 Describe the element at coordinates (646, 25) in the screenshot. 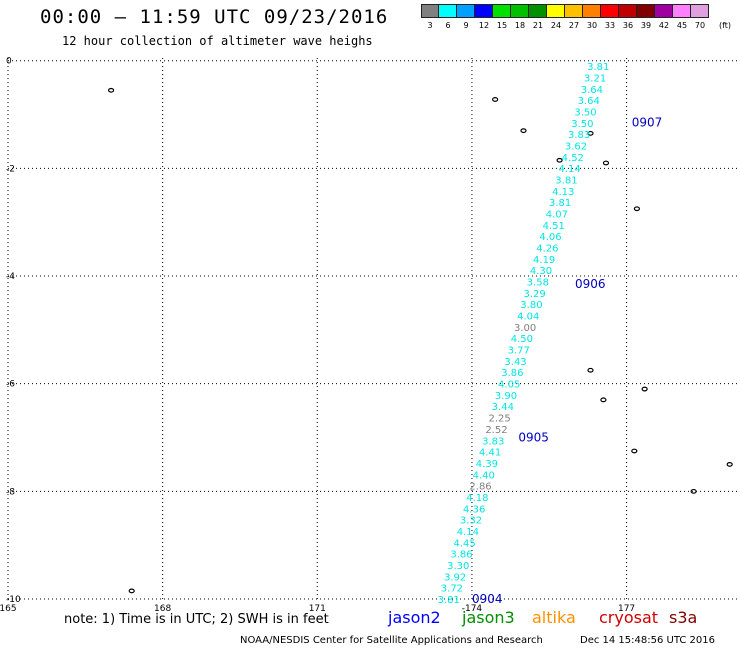

I see `legend-tick-label: 39` at that location.